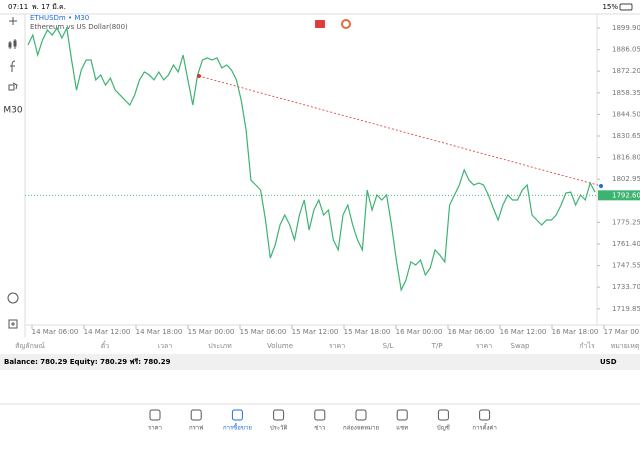  I want to click on status-time: 07:11, so click(18, 7).